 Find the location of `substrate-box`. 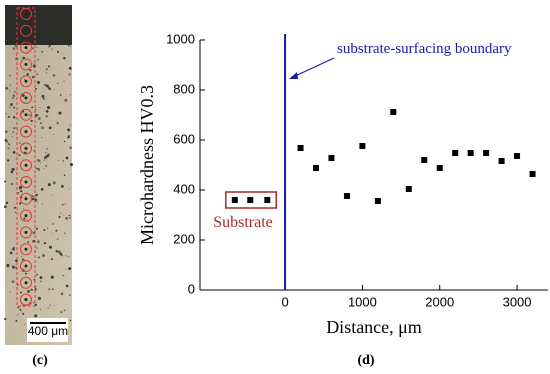

substrate-box is located at coordinates (251, 200).